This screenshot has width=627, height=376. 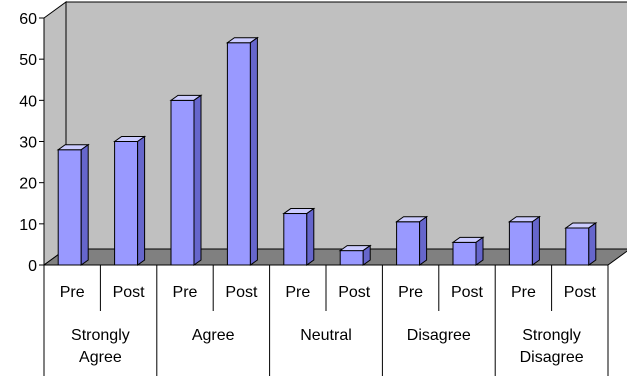 I want to click on y-tick-label: 40, so click(x=28, y=101).